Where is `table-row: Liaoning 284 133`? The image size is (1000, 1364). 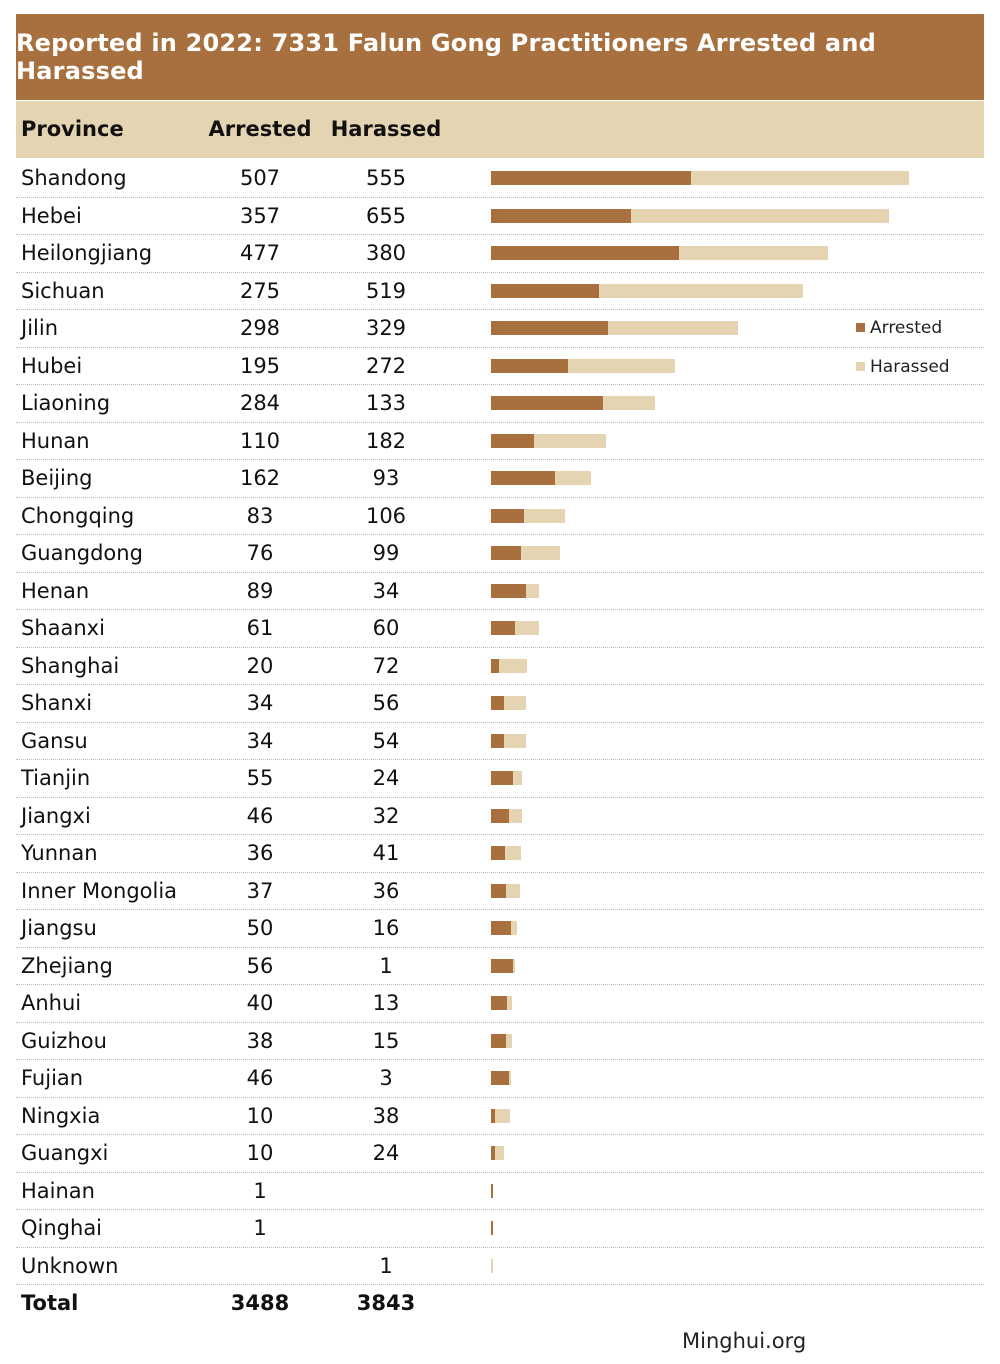 table-row: Liaoning 284 133 is located at coordinates (500, 404).